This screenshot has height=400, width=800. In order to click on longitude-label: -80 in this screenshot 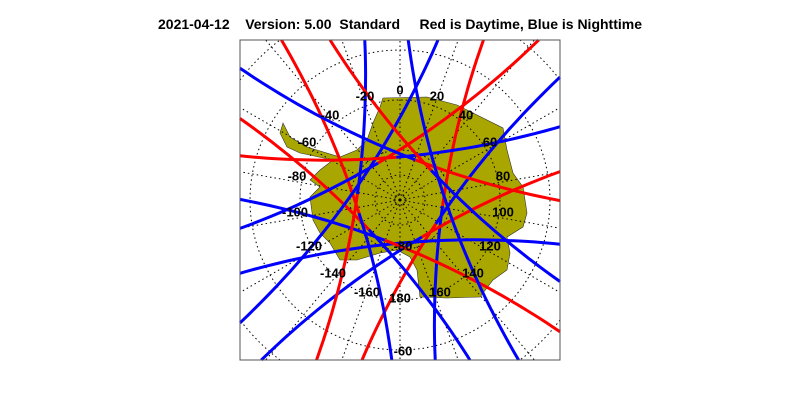, I will do `click(297, 175)`.